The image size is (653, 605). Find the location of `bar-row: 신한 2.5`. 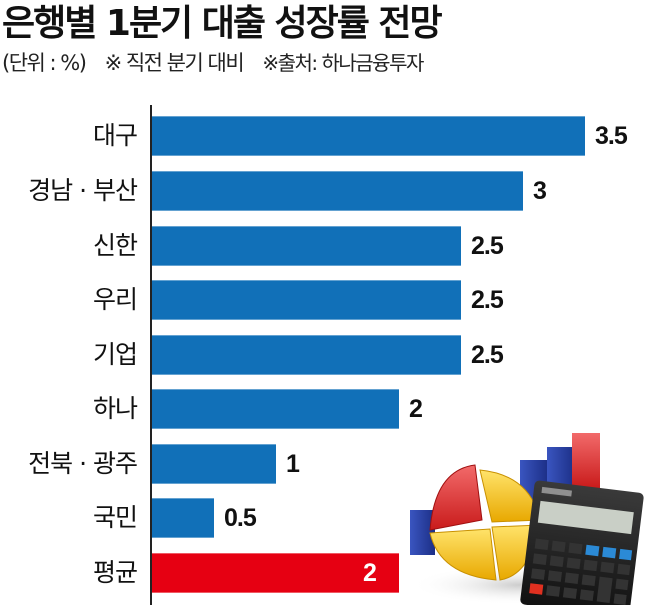

bar-row: 신한 2.5 is located at coordinates (326, 246).